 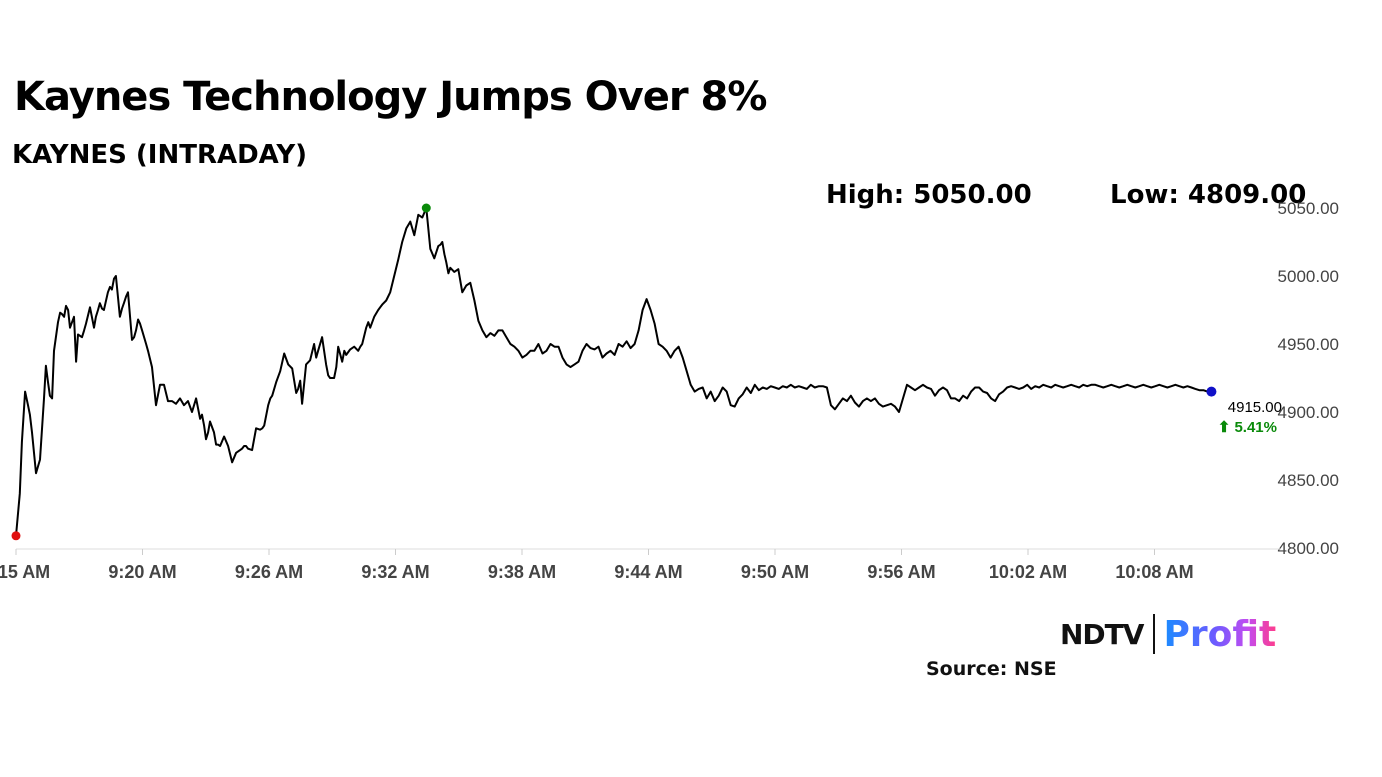 What do you see at coordinates (1308, 344) in the screenshot?
I see `y-tick-label: 4950.00` at bounding box center [1308, 344].